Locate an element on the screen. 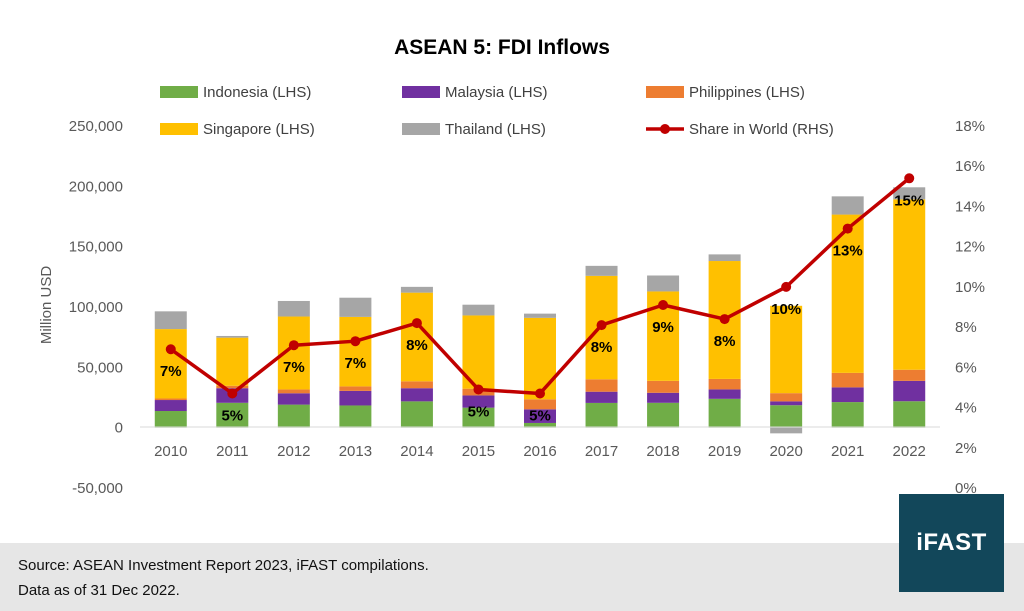 The image size is (1024, 611). y-tick-label: 100,000 is located at coordinates (96, 307).